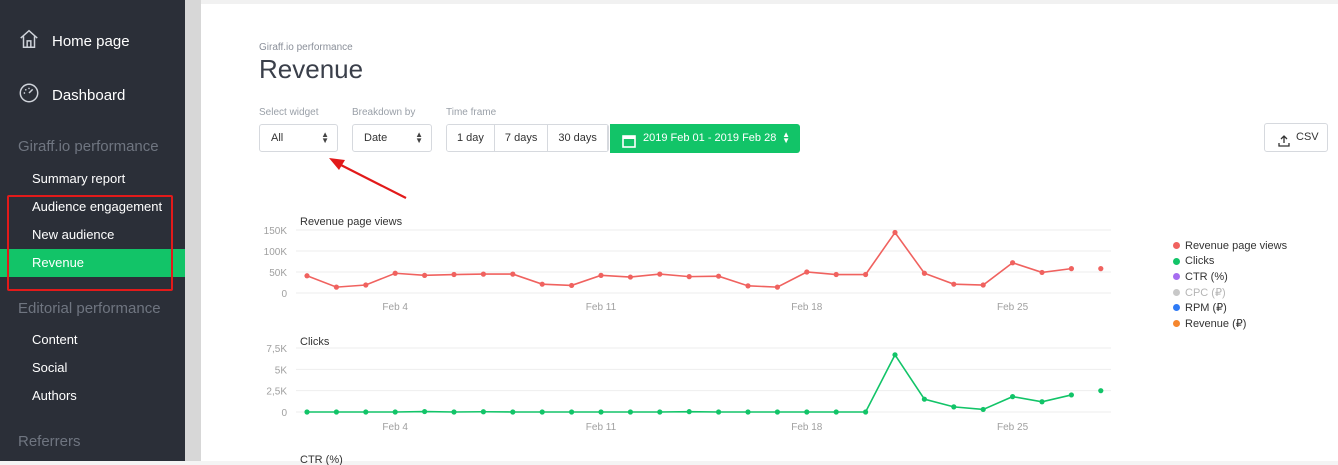  Describe the element at coordinates (629, 139) in the screenshot. I see `calendar-icon` at that location.